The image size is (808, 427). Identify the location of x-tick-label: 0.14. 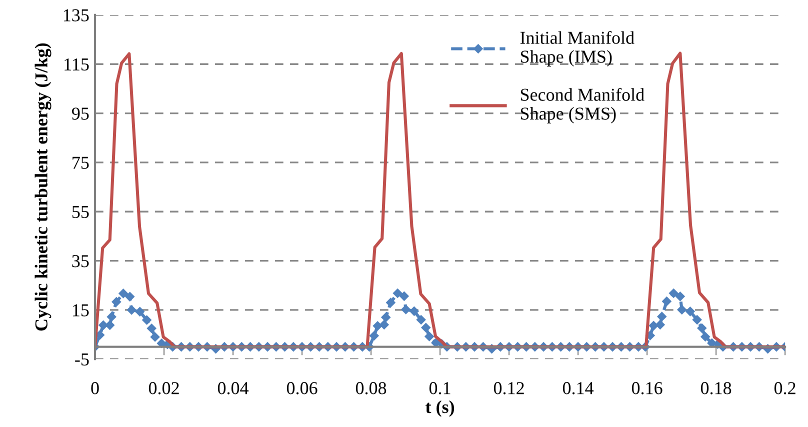
(578, 388).